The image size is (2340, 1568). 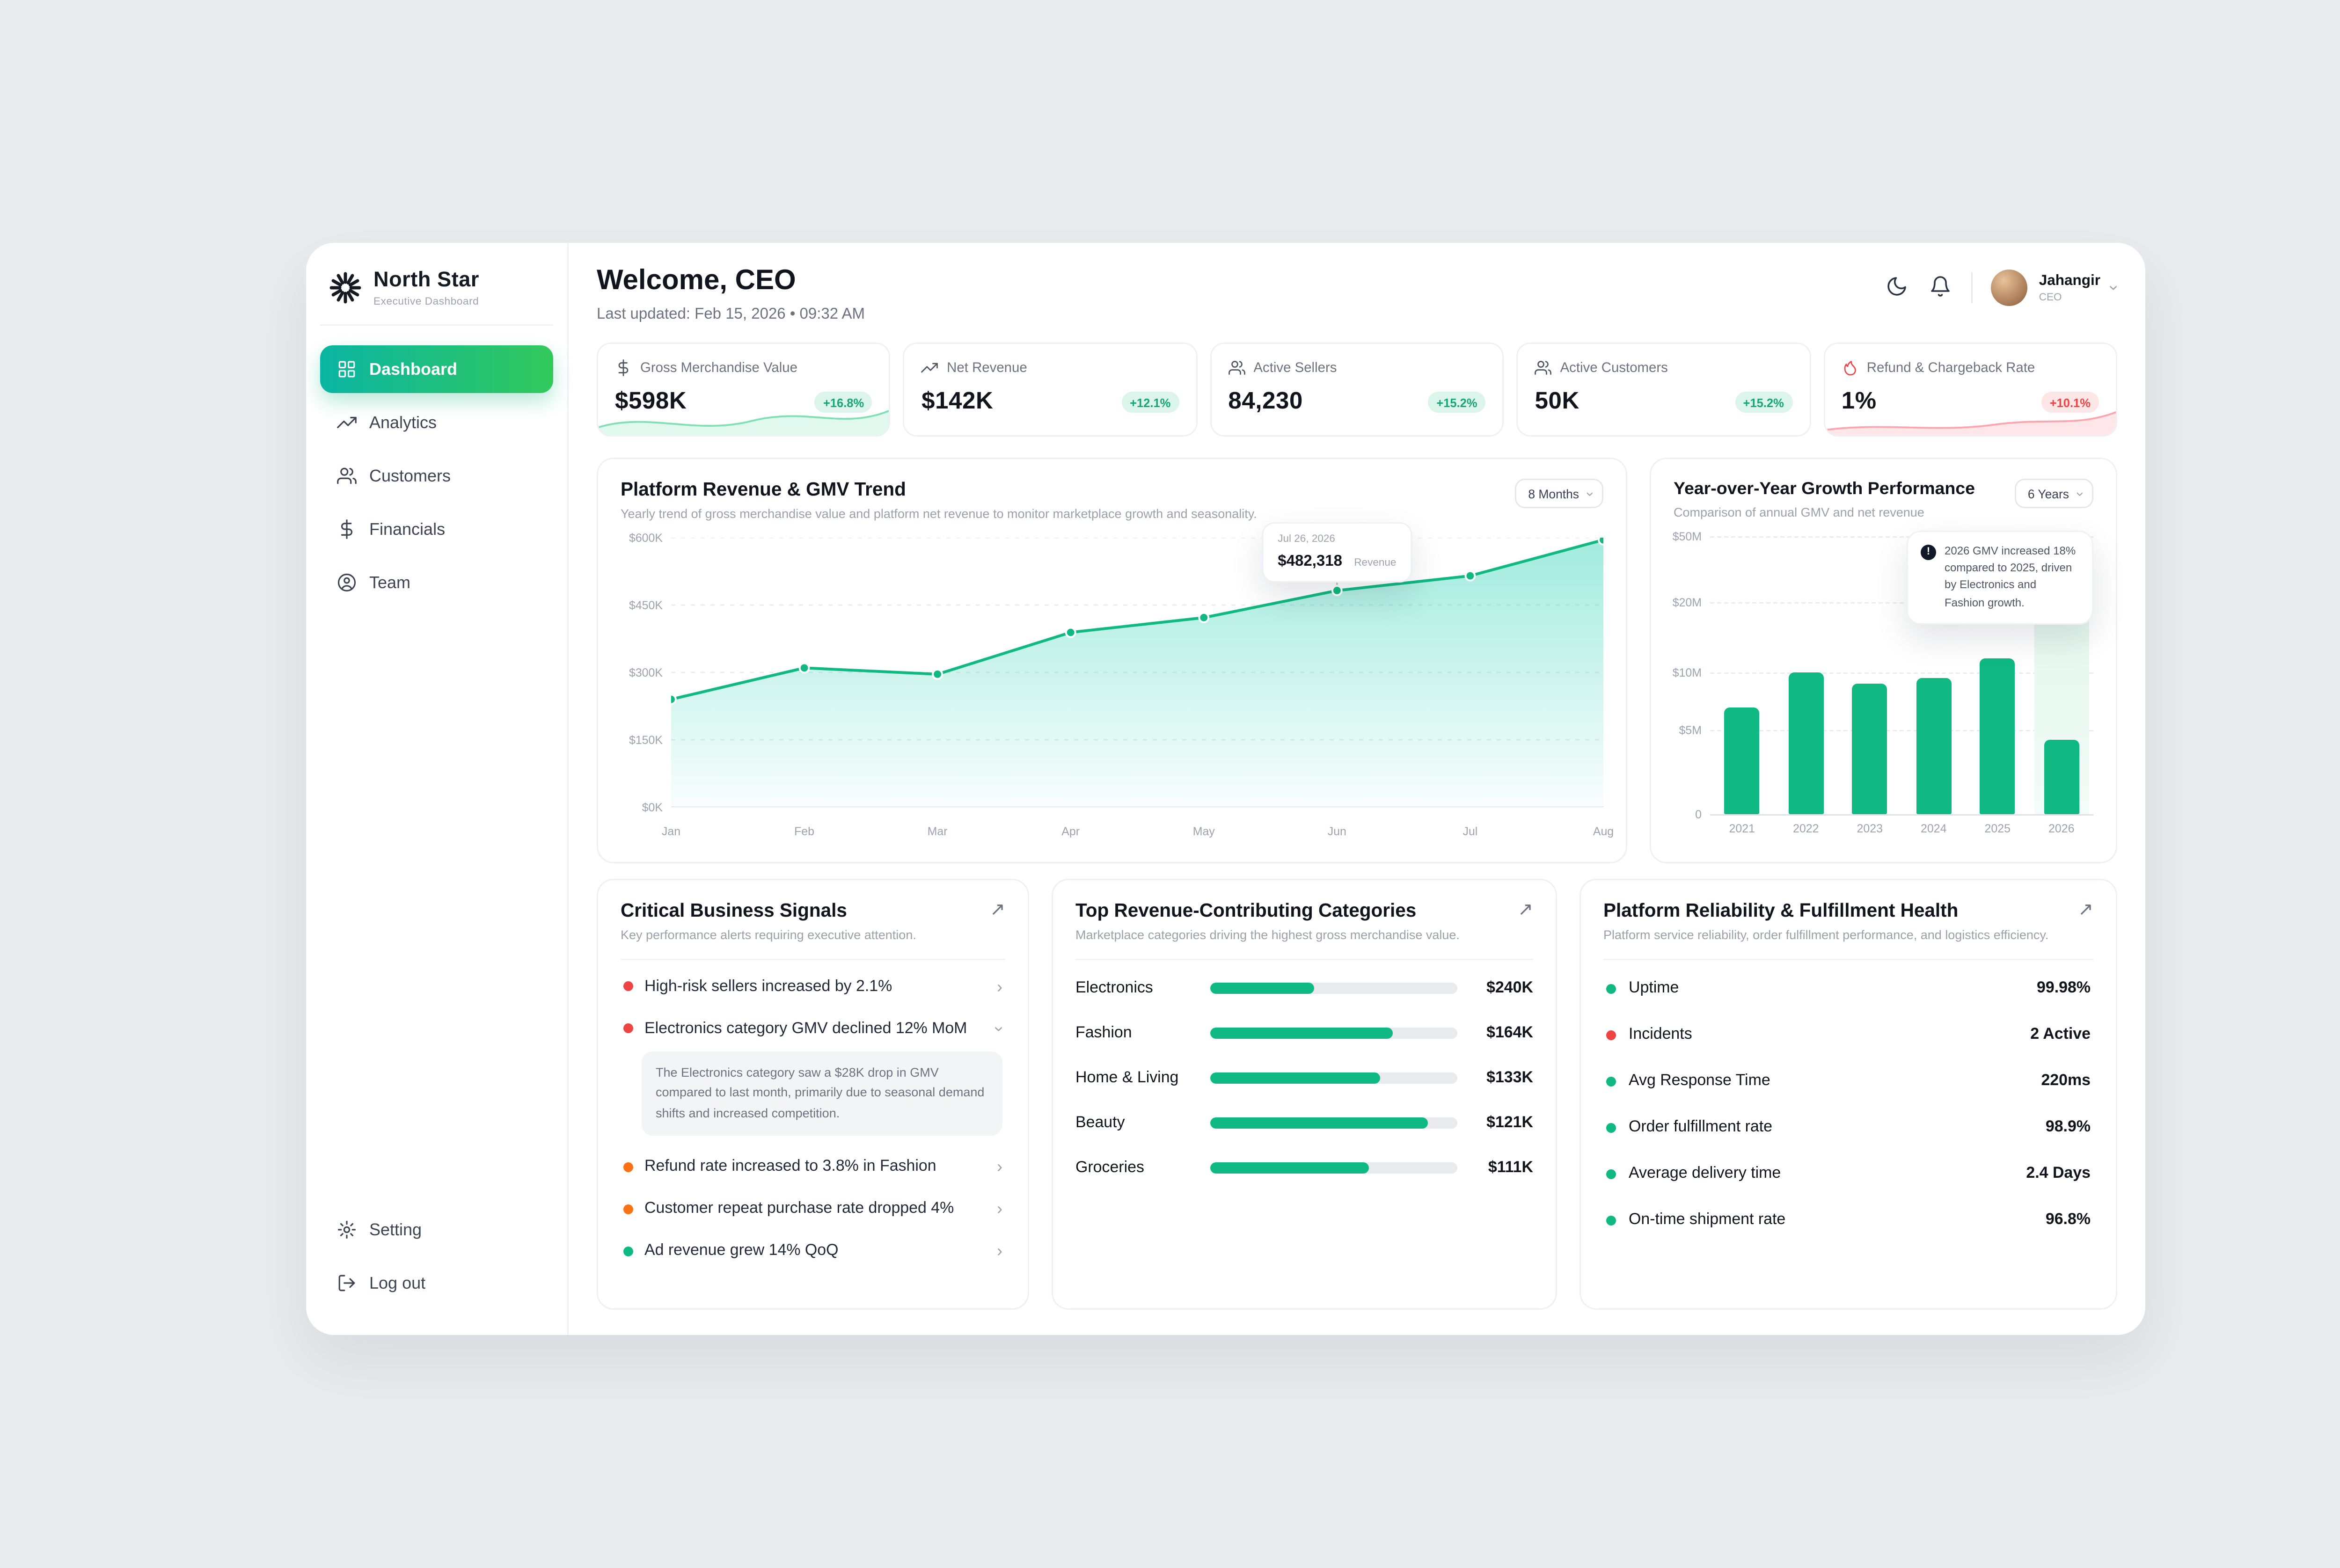 I want to click on bell-icon, so click(x=1941, y=286).